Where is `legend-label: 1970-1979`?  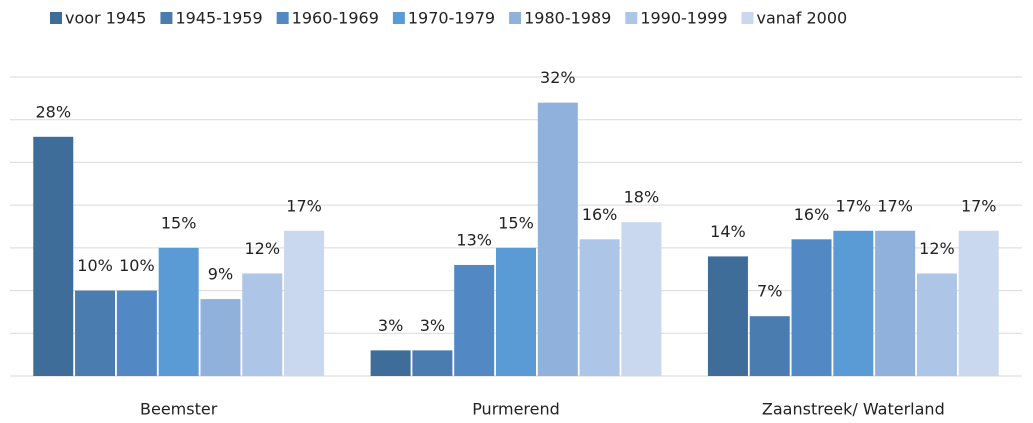 legend-label: 1970-1979 is located at coordinates (451, 18).